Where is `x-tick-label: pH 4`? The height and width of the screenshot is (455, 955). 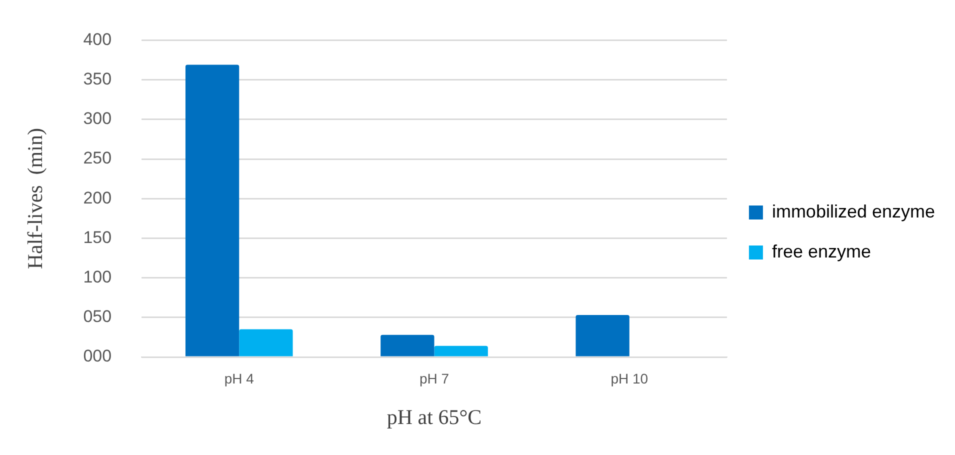 x-tick-label: pH 4 is located at coordinates (239, 378).